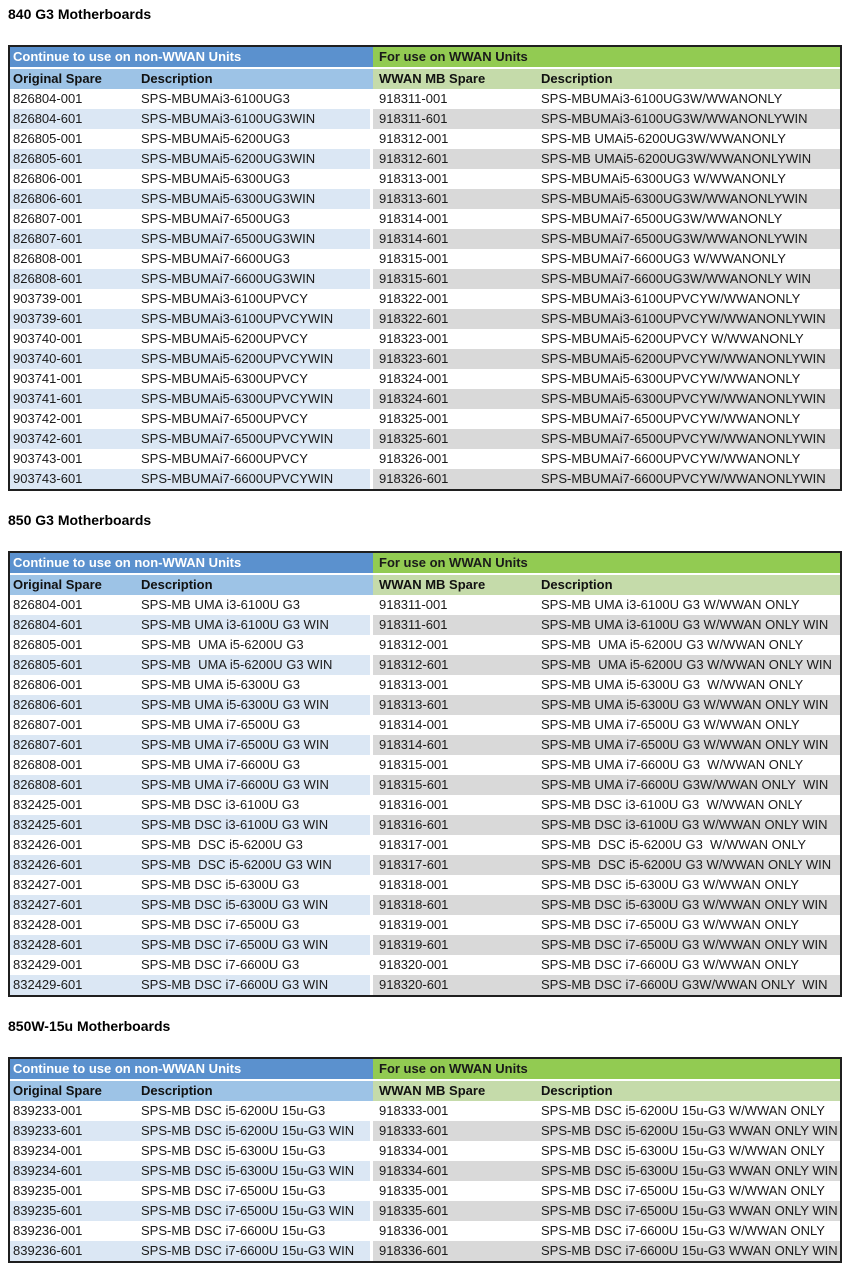 This screenshot has width=848, height=1263. I want to click on cell-wwan-description: SPS-MB DSC i5-6200U 15u-G3 W/WWAN ONLY, so click(687, 1111).